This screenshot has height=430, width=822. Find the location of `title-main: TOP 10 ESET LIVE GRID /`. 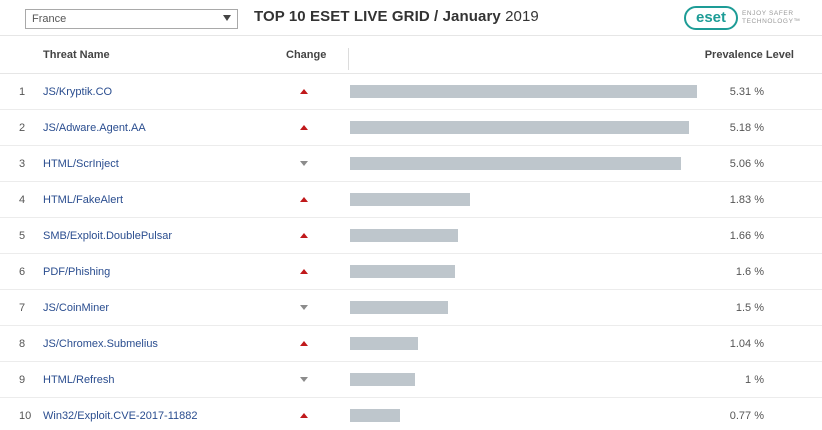

title-main: TOP 10 ESET LIVE GRID / is located at coordinates (346, 16).